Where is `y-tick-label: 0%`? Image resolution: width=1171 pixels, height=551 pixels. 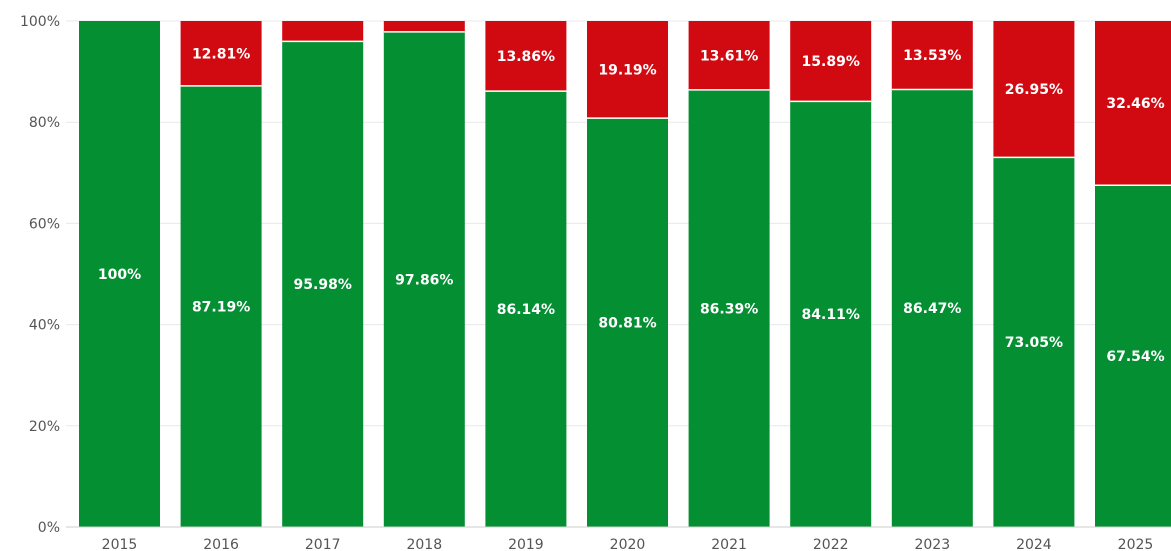
y-tick-label: 0% is located at coordinates (49, 528).